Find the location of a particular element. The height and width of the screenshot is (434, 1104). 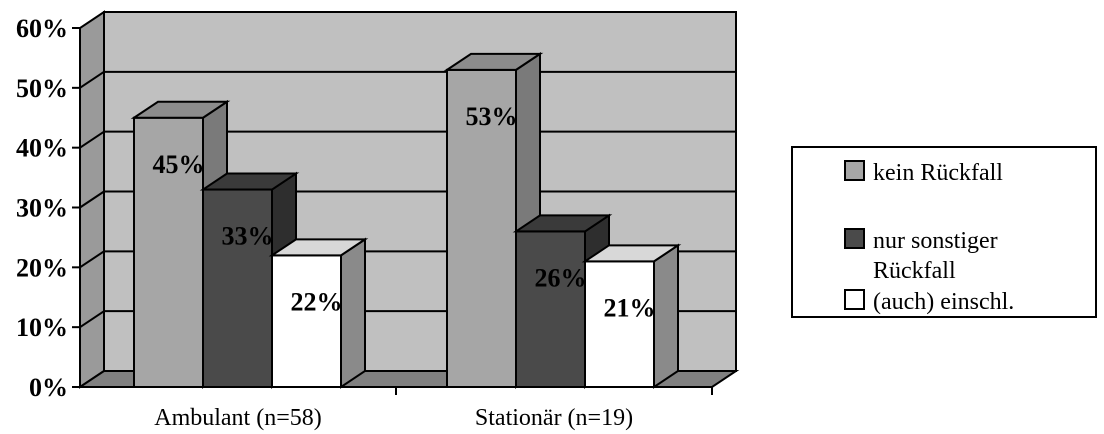

y-tick-label: 40% is located at coordinates (42, 148).